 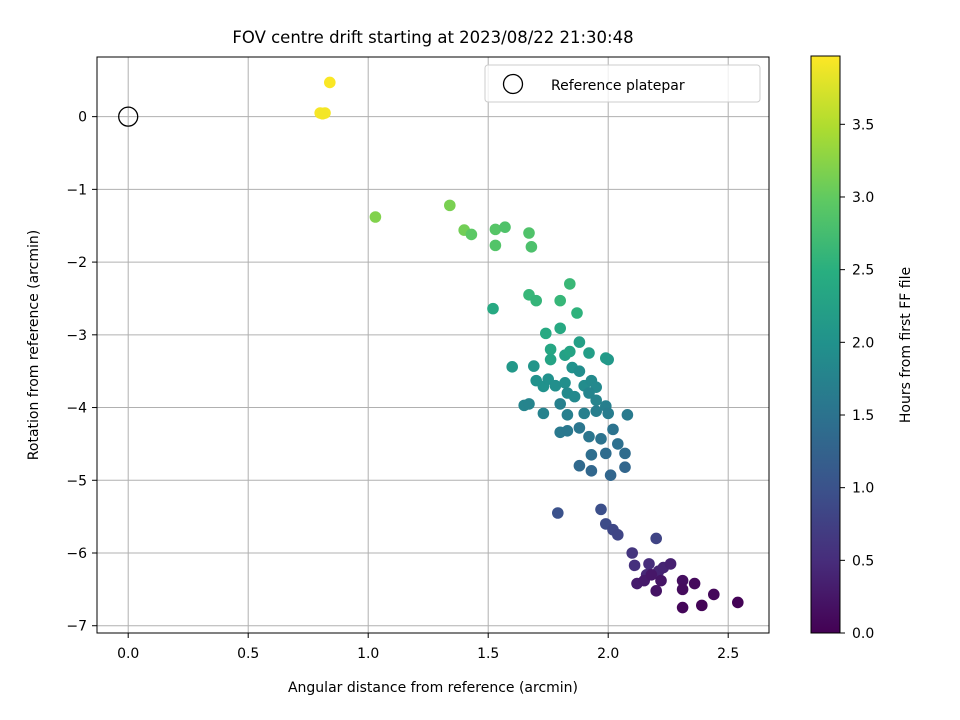 I want to click on x-tick-label: 1.0, so click(x=368, y=654).